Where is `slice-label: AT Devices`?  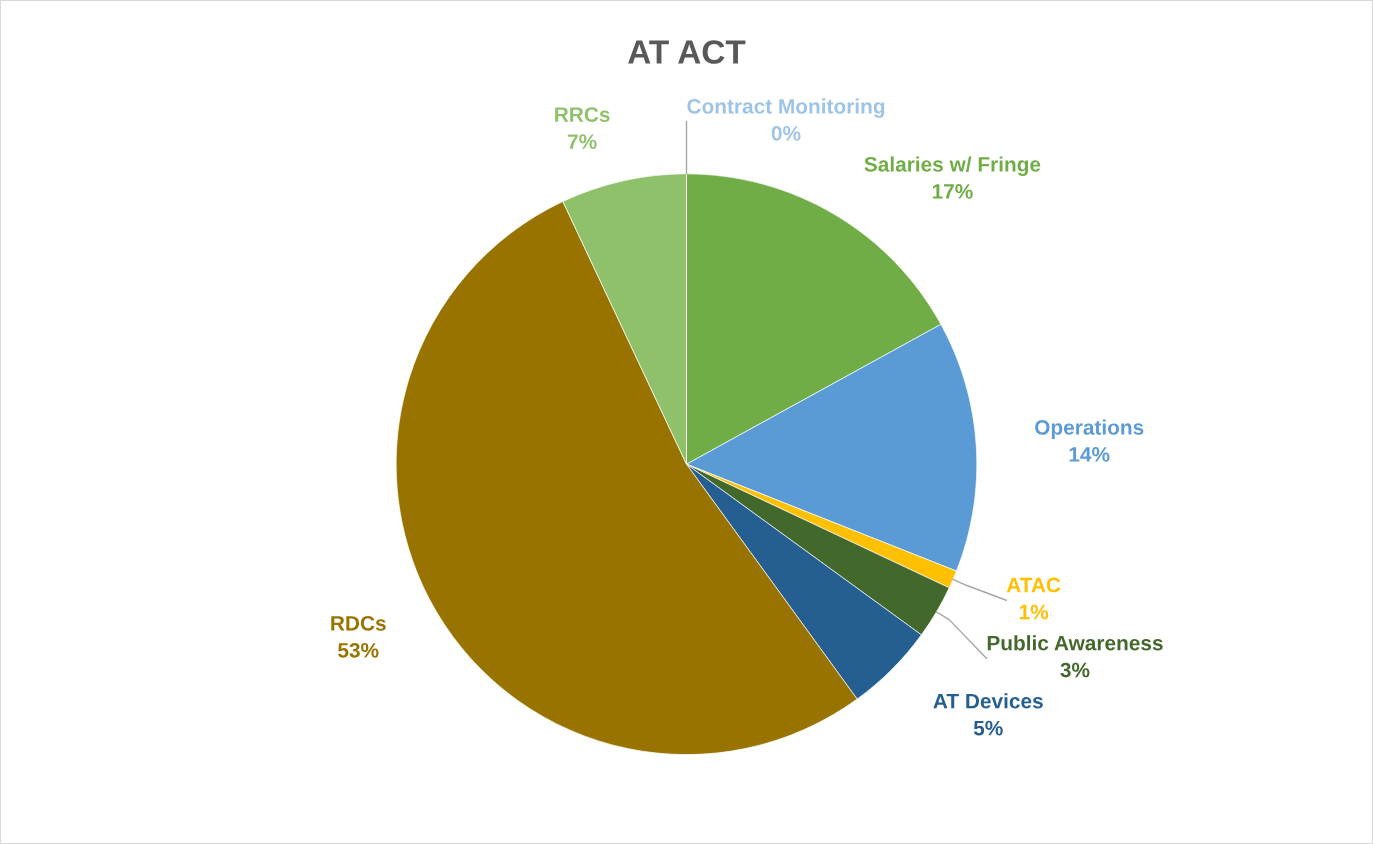
slice-label: AT Devices is located at coordinates (988, 701).